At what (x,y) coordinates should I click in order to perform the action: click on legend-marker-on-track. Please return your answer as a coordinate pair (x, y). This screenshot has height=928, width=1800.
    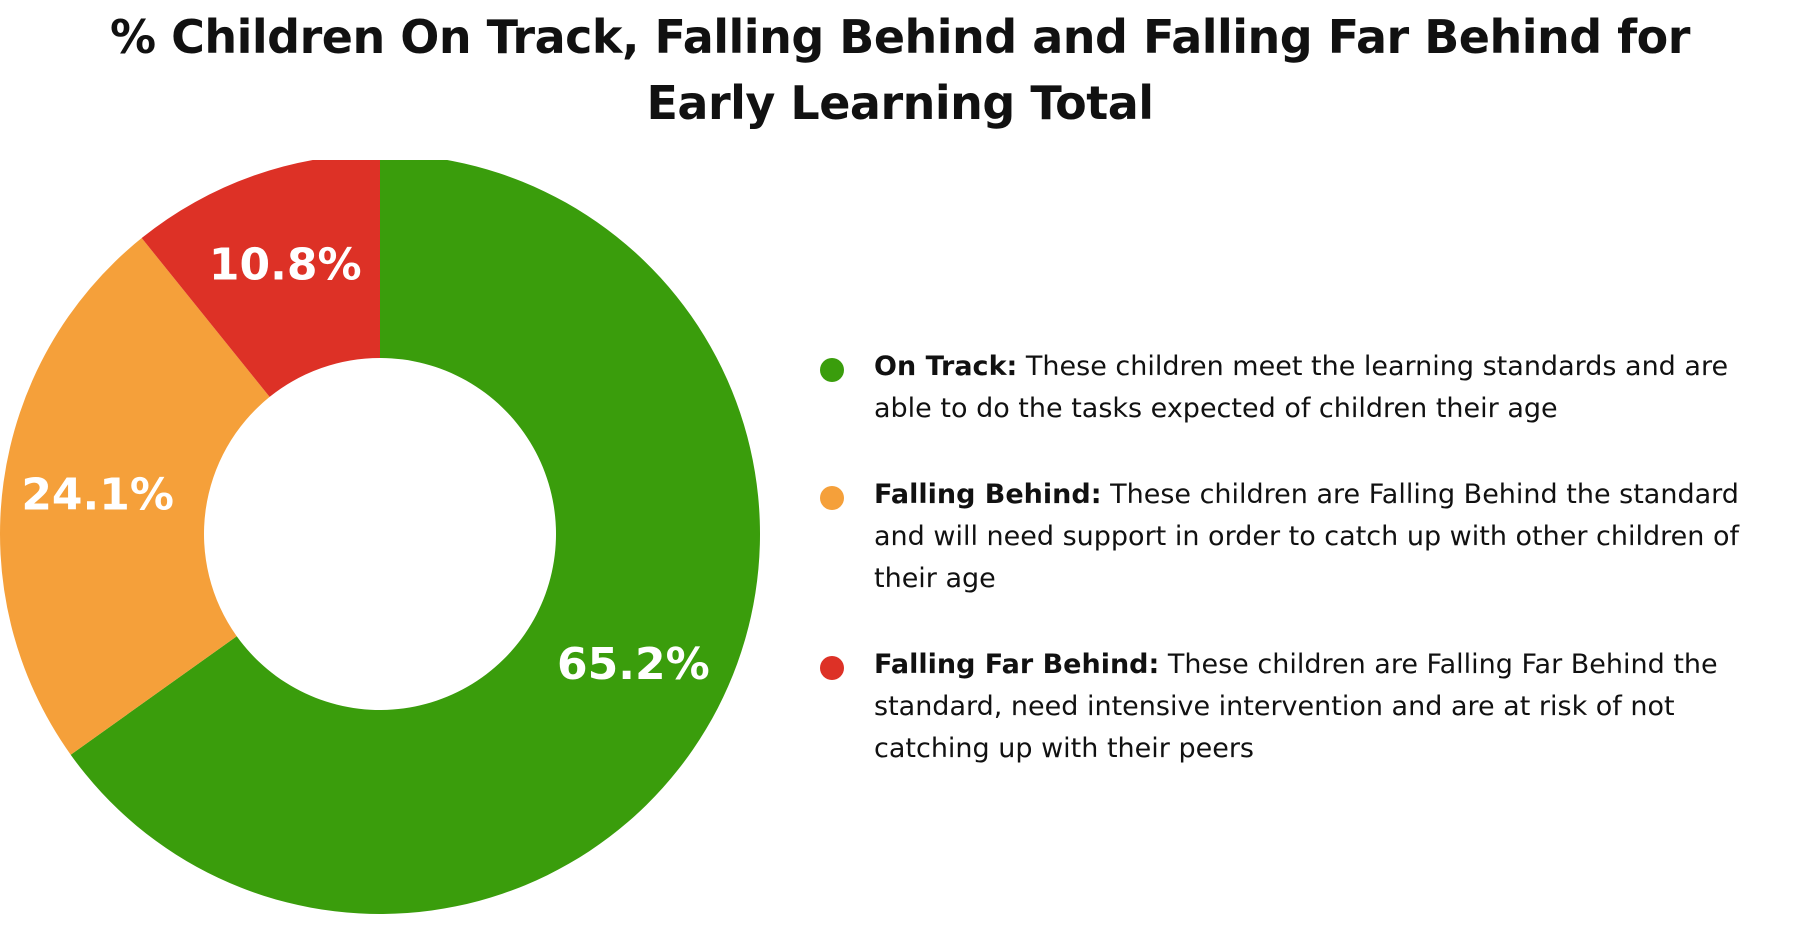
    Looking at the image, I should click on (832, 370).